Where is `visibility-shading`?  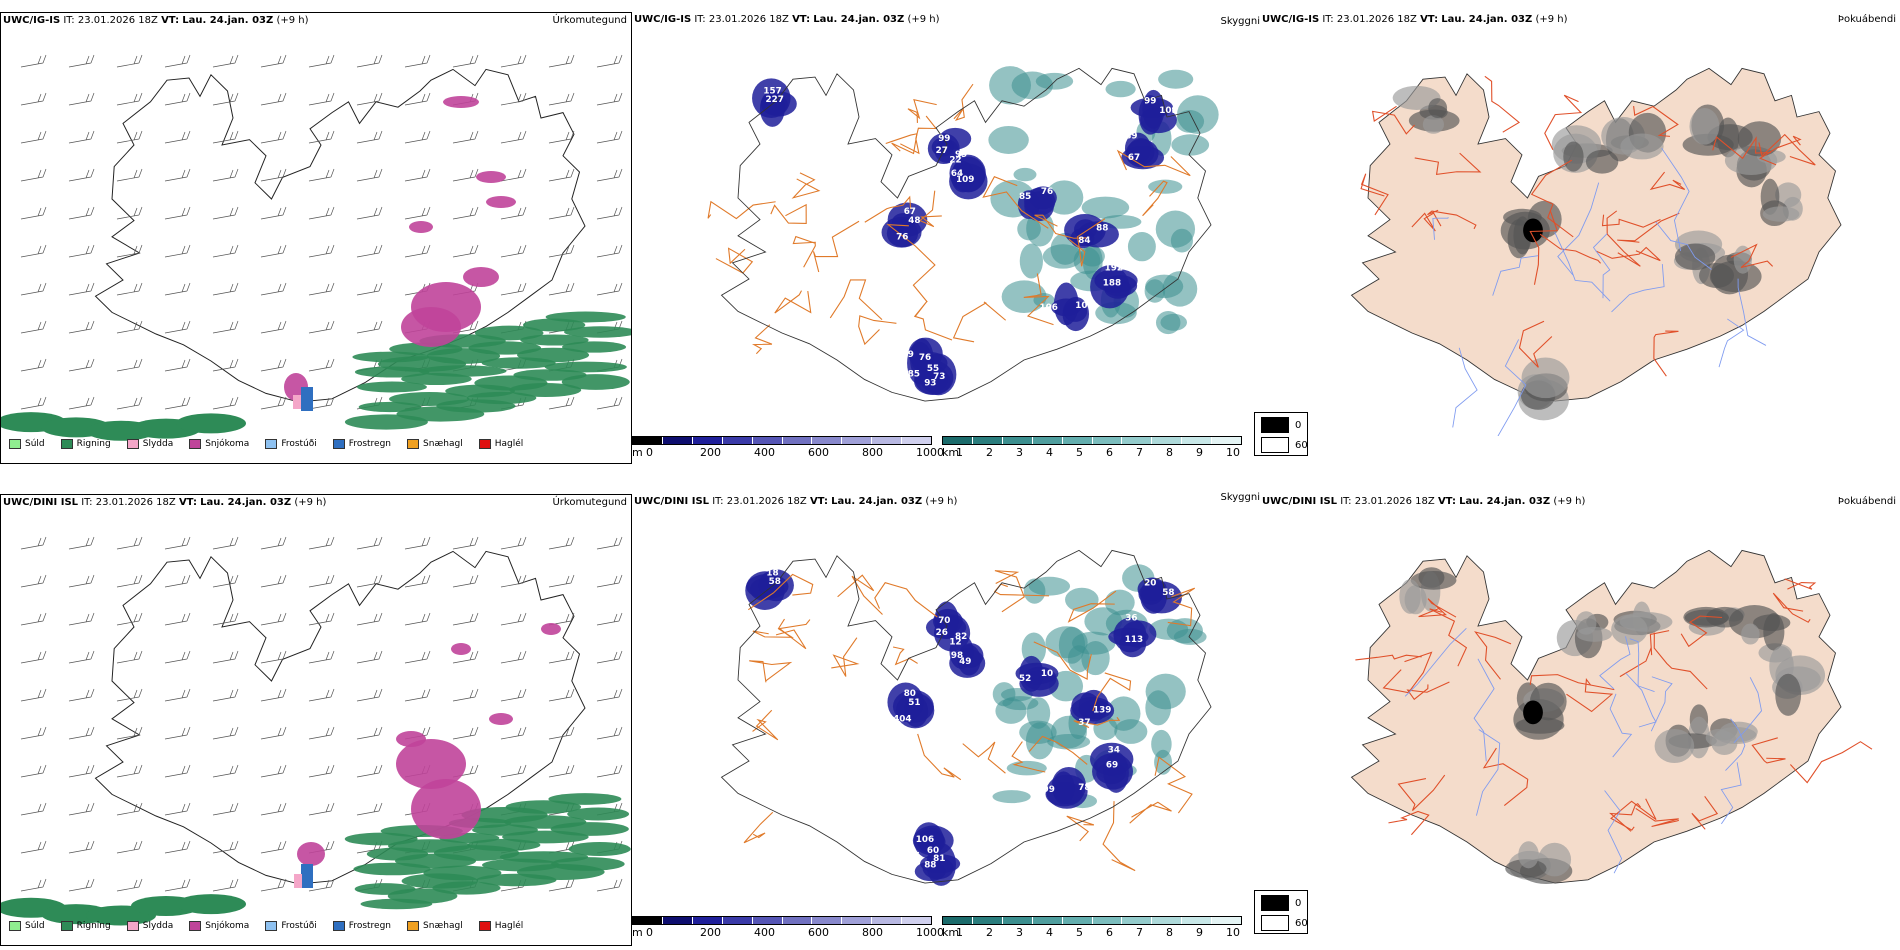 visibility-shading is located at coordinates (1103, 200).